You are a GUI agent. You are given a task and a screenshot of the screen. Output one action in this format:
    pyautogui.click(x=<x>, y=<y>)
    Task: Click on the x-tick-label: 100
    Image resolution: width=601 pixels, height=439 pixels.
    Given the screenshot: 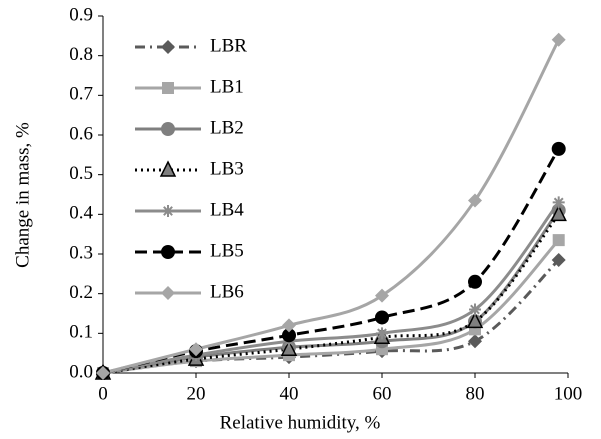 What is the action you would take?
    pyautogui.click(x=568, y=393)
    